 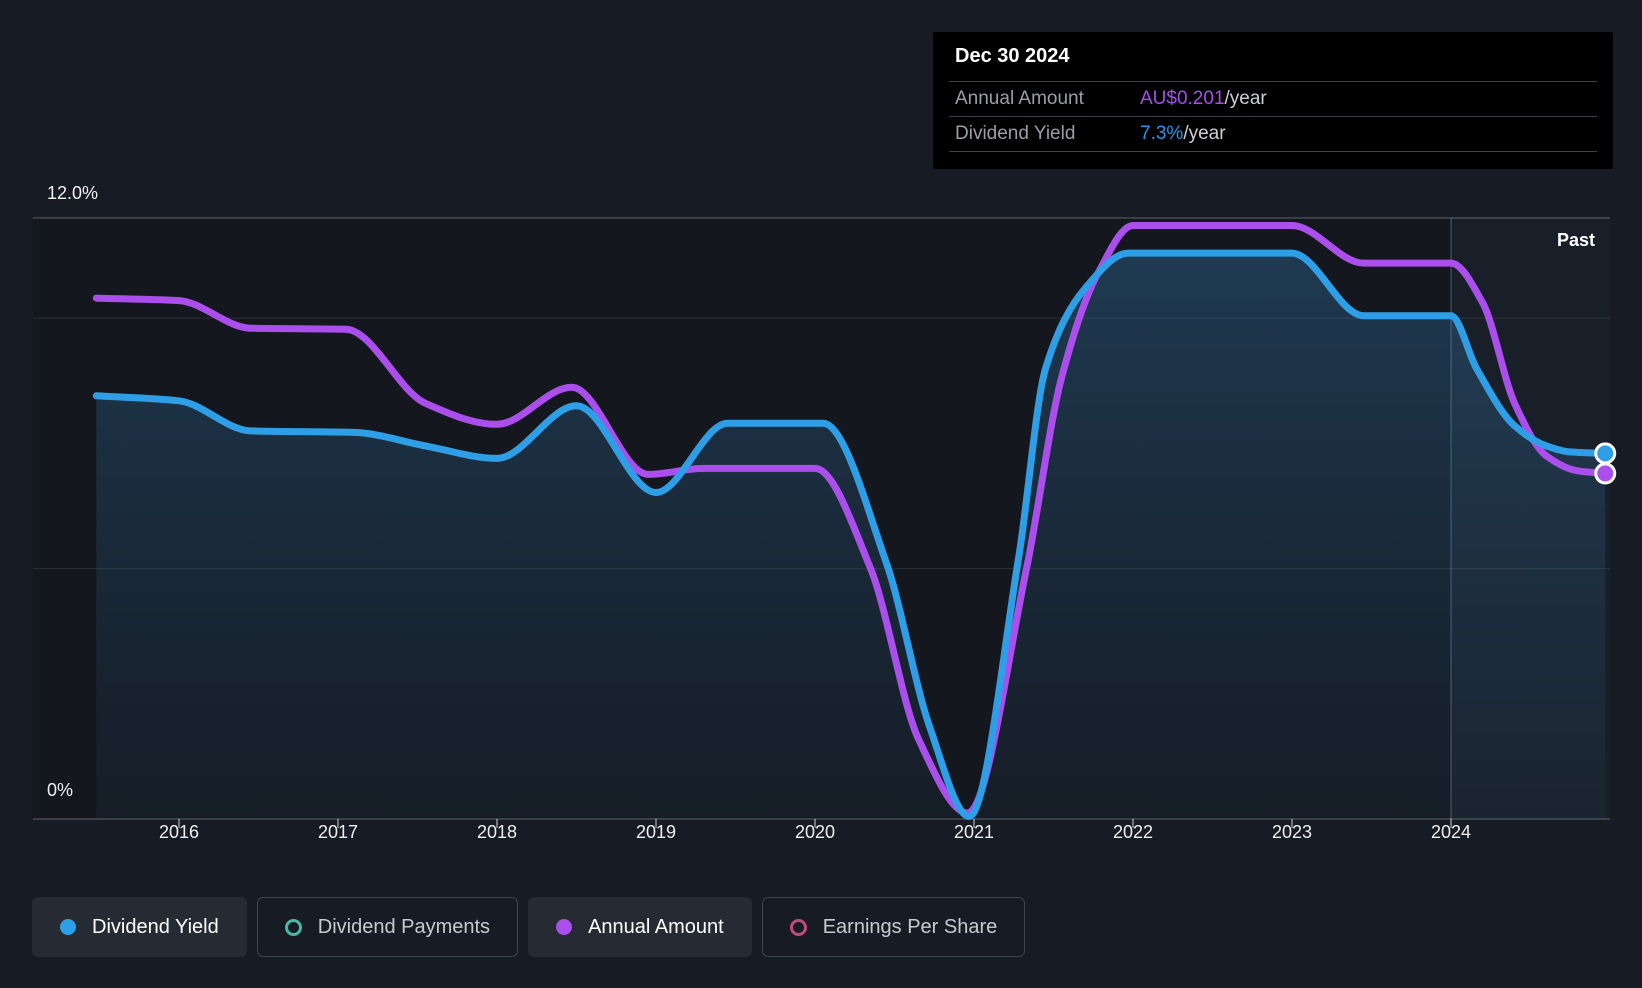 What do you see at coordinates (1273, 134) in the screenshot?
I see `tooltip-row-dividend-yield: Dividend Yield 7.3% /year` at bounding box center [1273, 134].